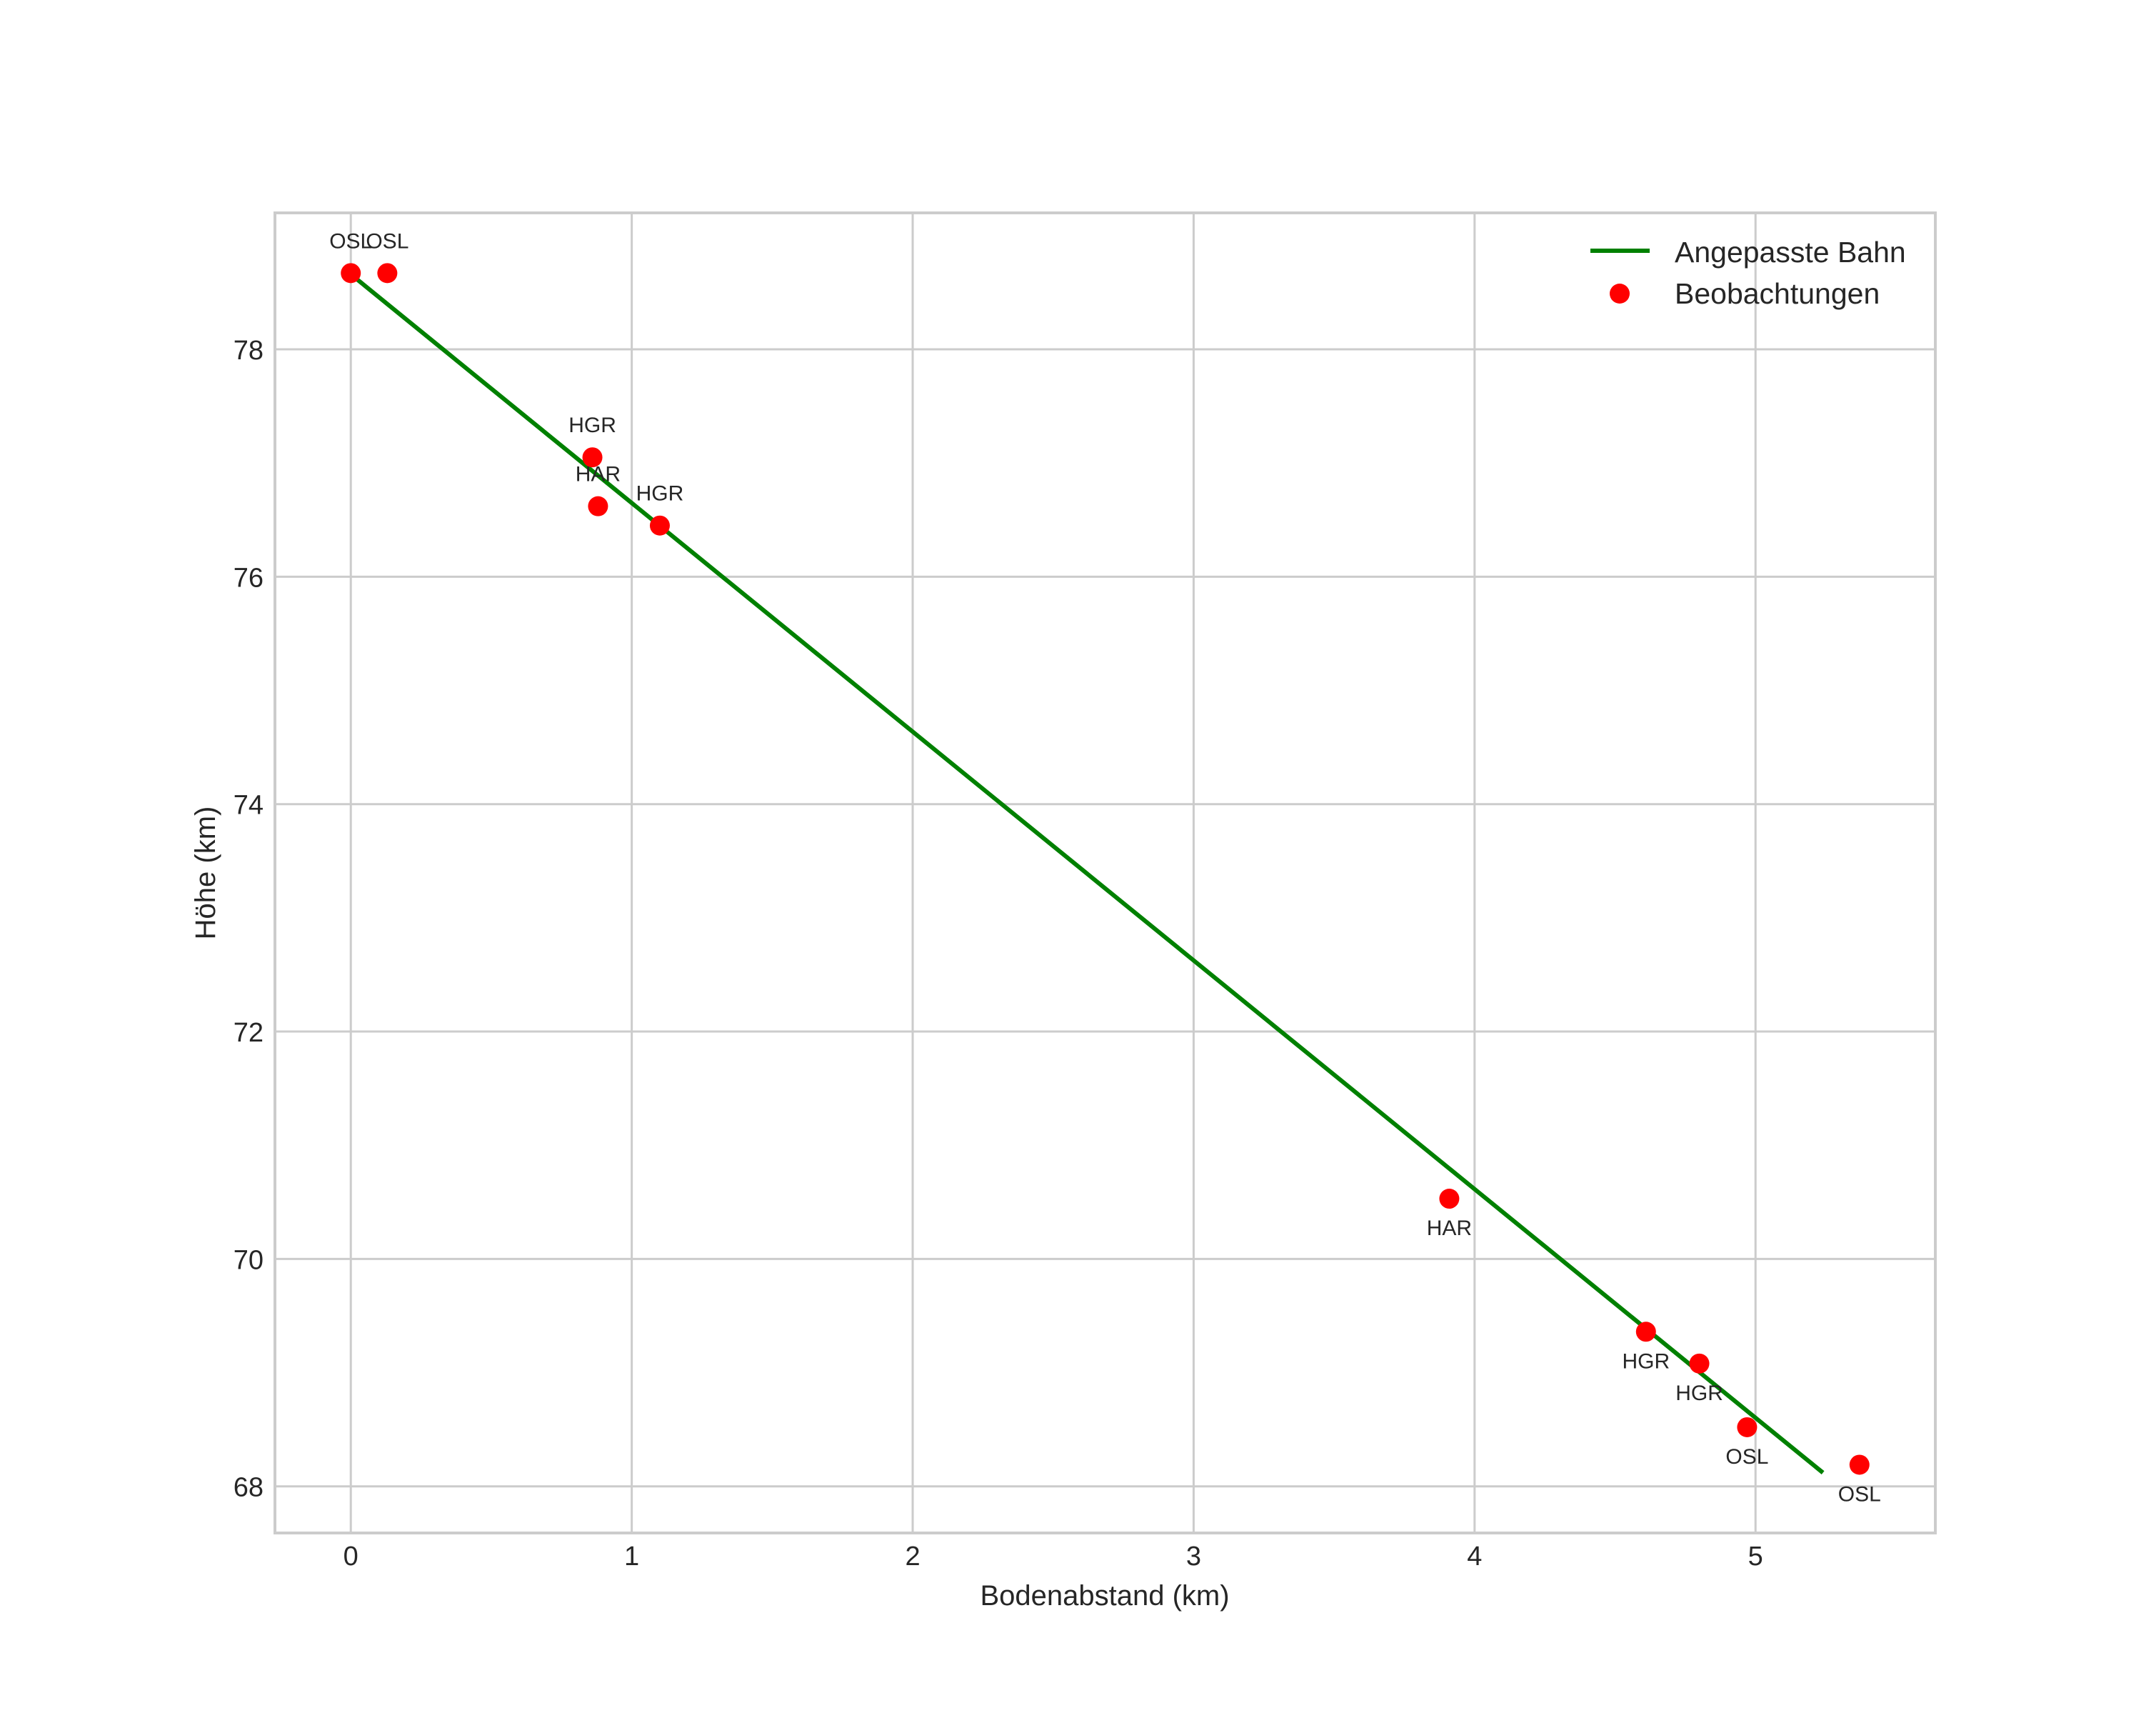 Image resolution: width=2156 pixels, height=1728 pixels. What do you see at coordinates (1791, 252) in the screenshot?
I see `legend-label-fit: Angepasste Bahn` at bounding box center [1791, 252].